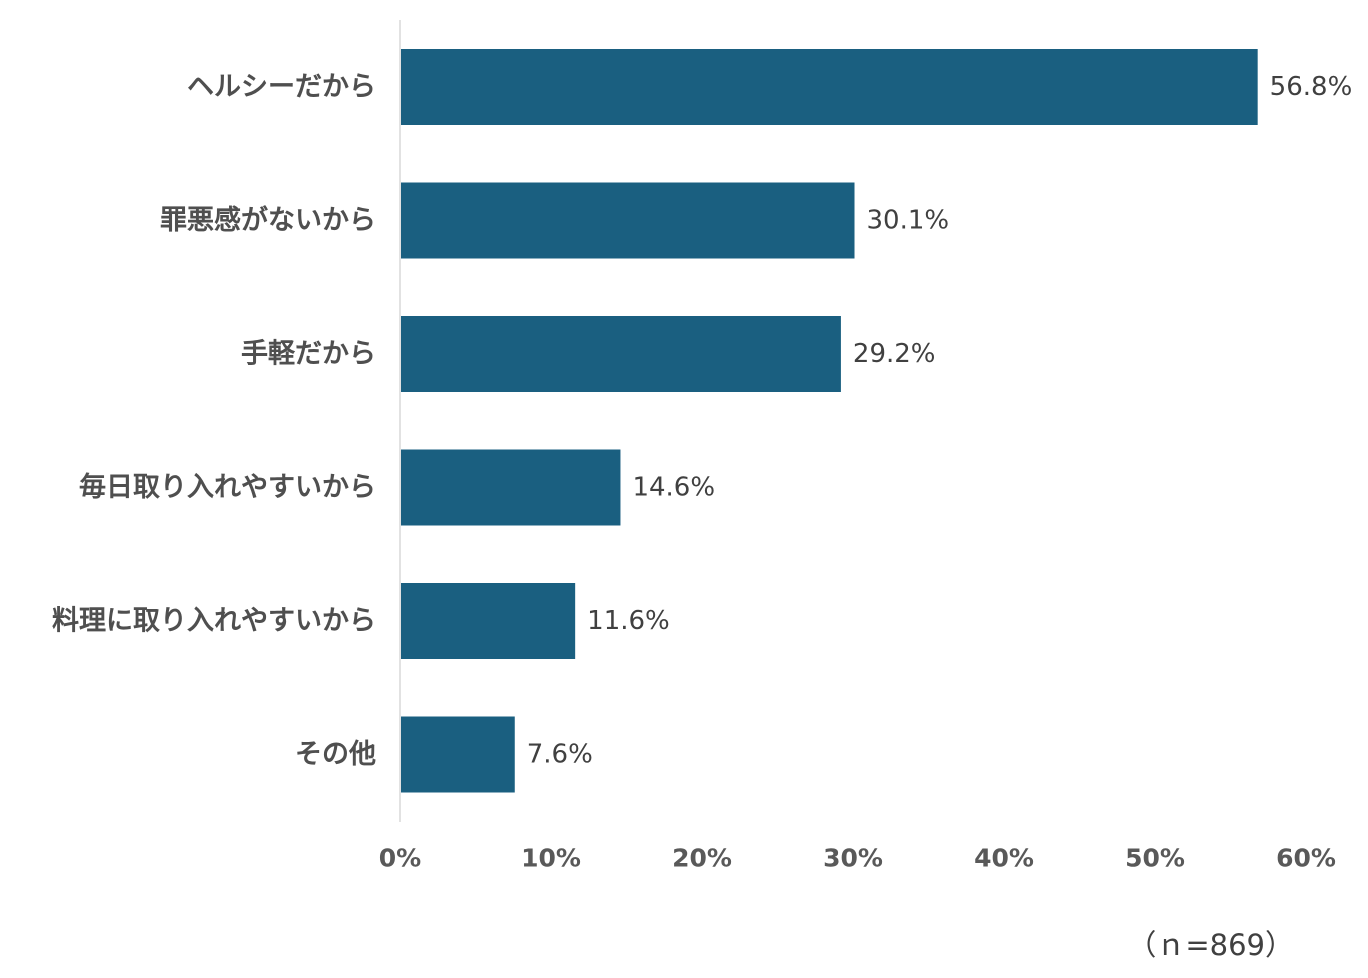 The width and height of the screenshot is (1368, 978). Describe the element at coordinates (853, 858) in the screenshot. I see `x-tick-label: 30%` at that location.